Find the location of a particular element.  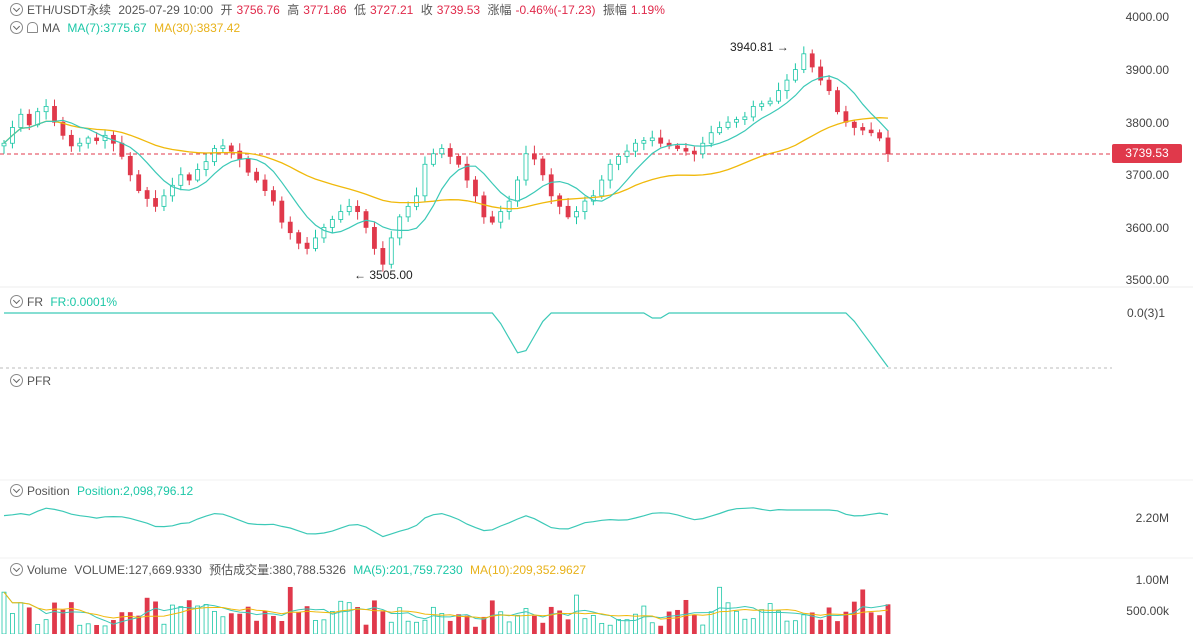

price-tick: 3700.00 is located at coordinates (1147, 175).